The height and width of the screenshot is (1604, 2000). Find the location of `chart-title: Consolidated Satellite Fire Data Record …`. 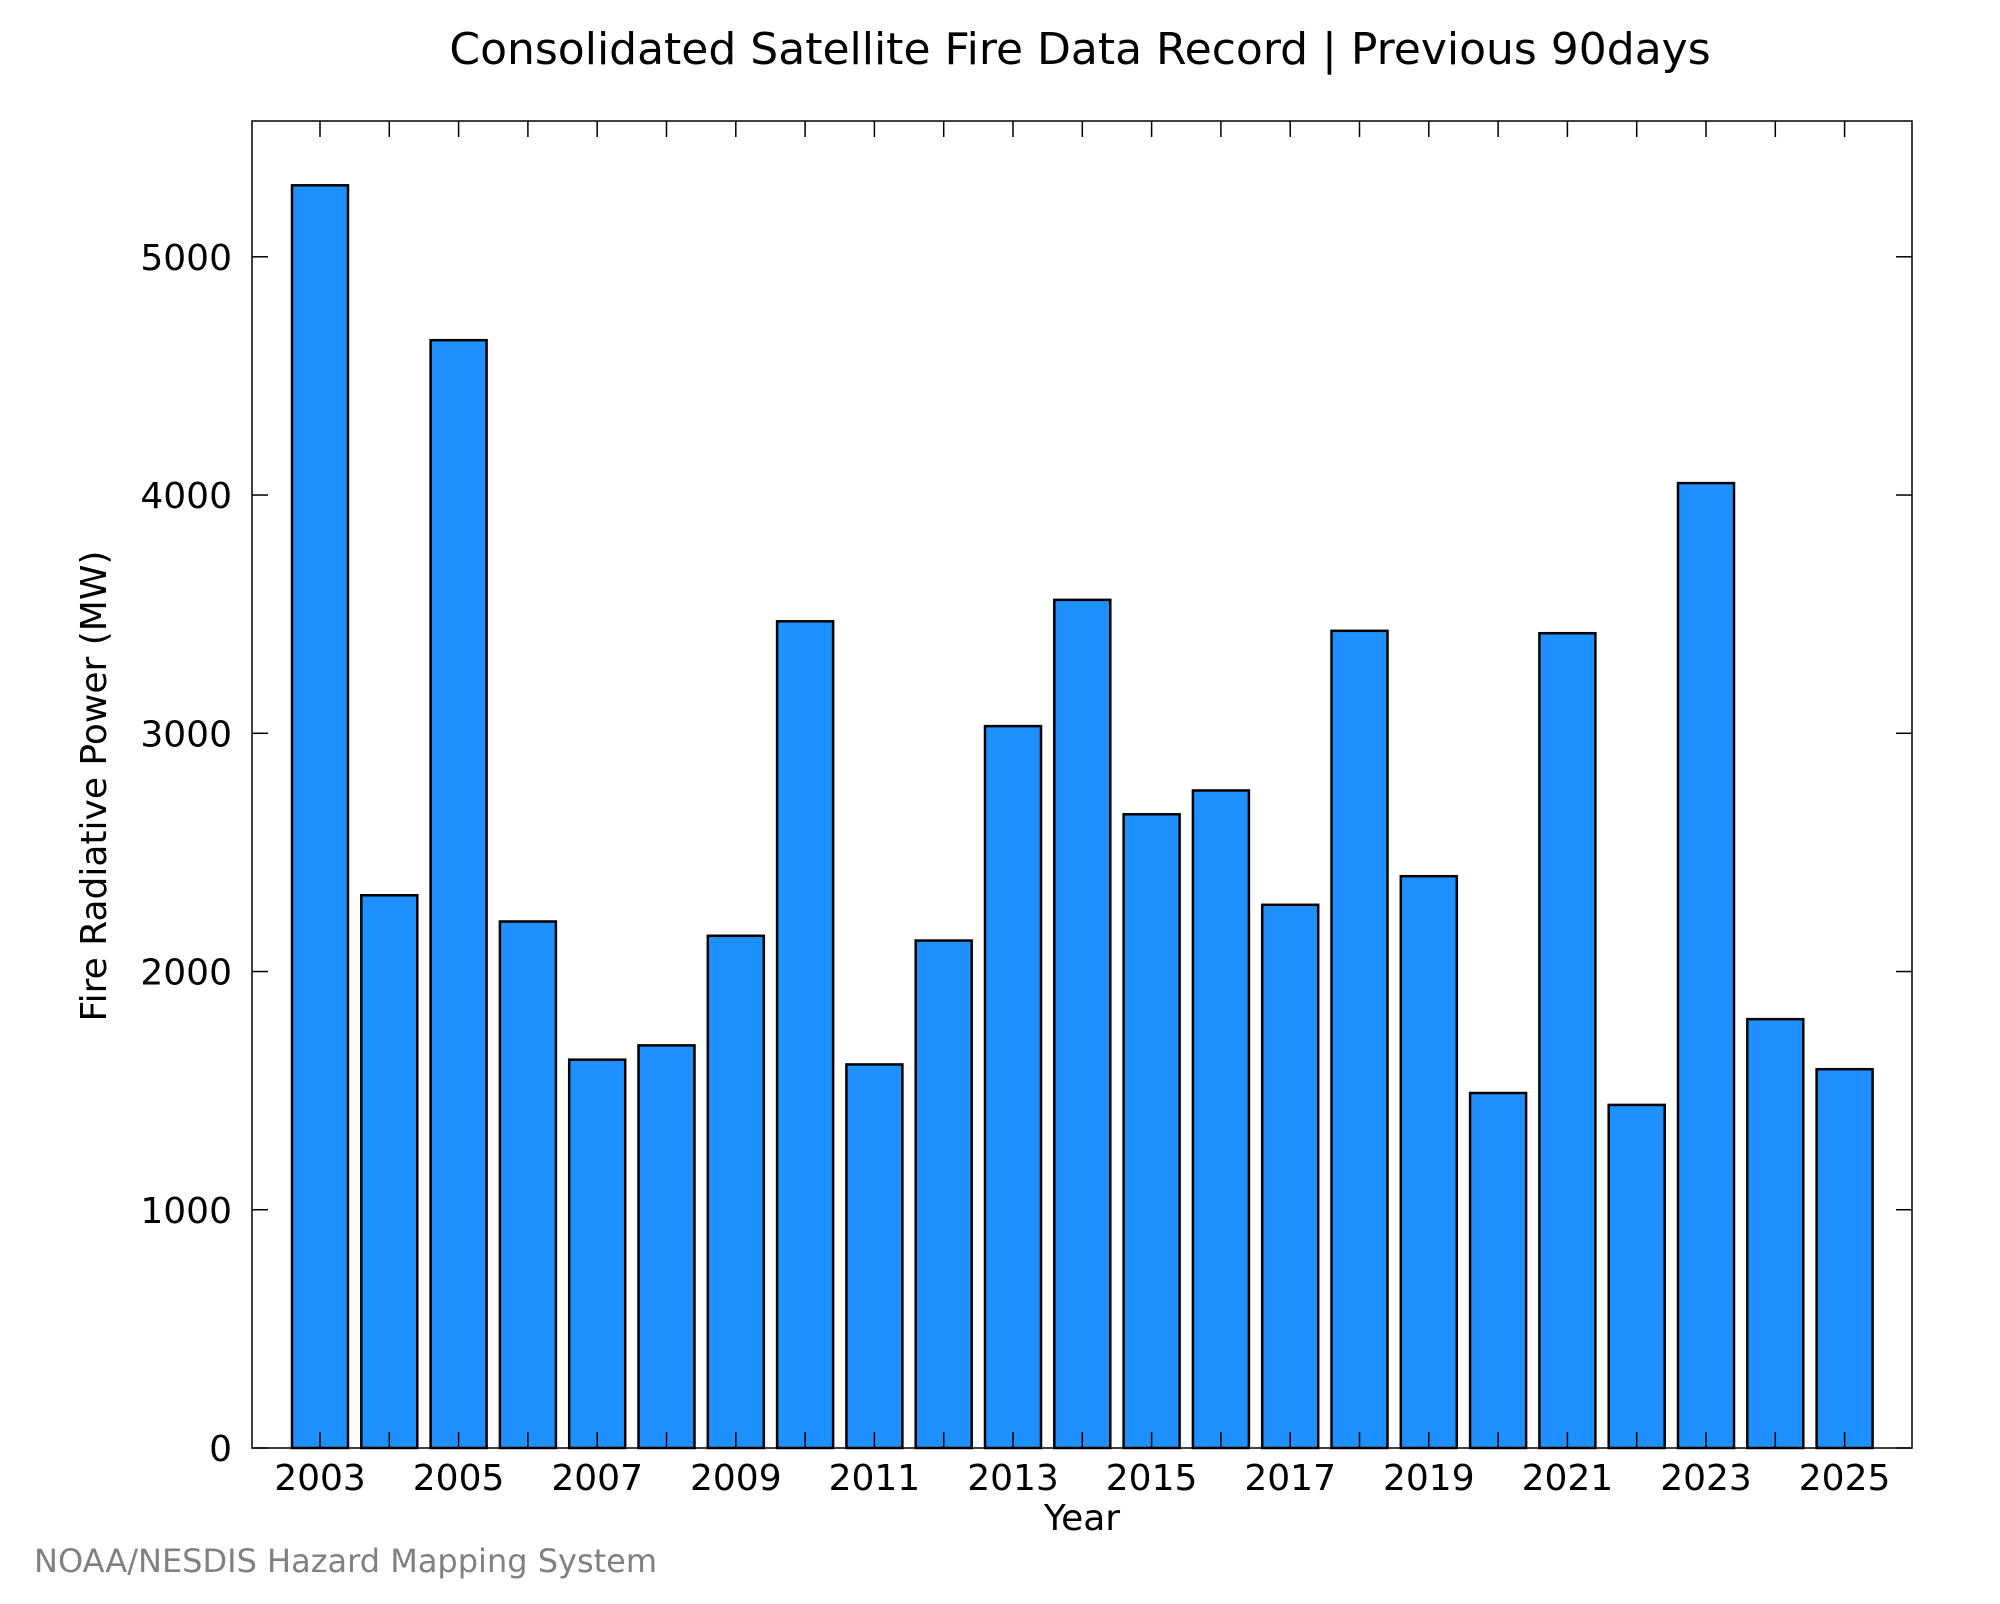

chart-title: Consolidated Satellite Fire Data Record … is located at coordinates (1079, 49).